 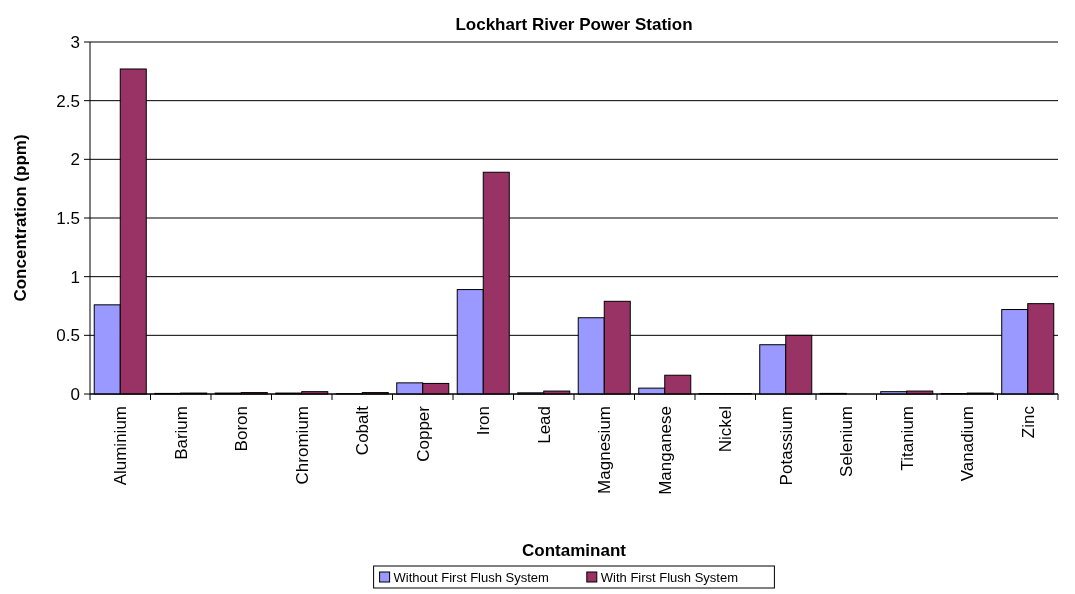 I want to click on y-tick-label: 0.5, so click(x=68, y=336).